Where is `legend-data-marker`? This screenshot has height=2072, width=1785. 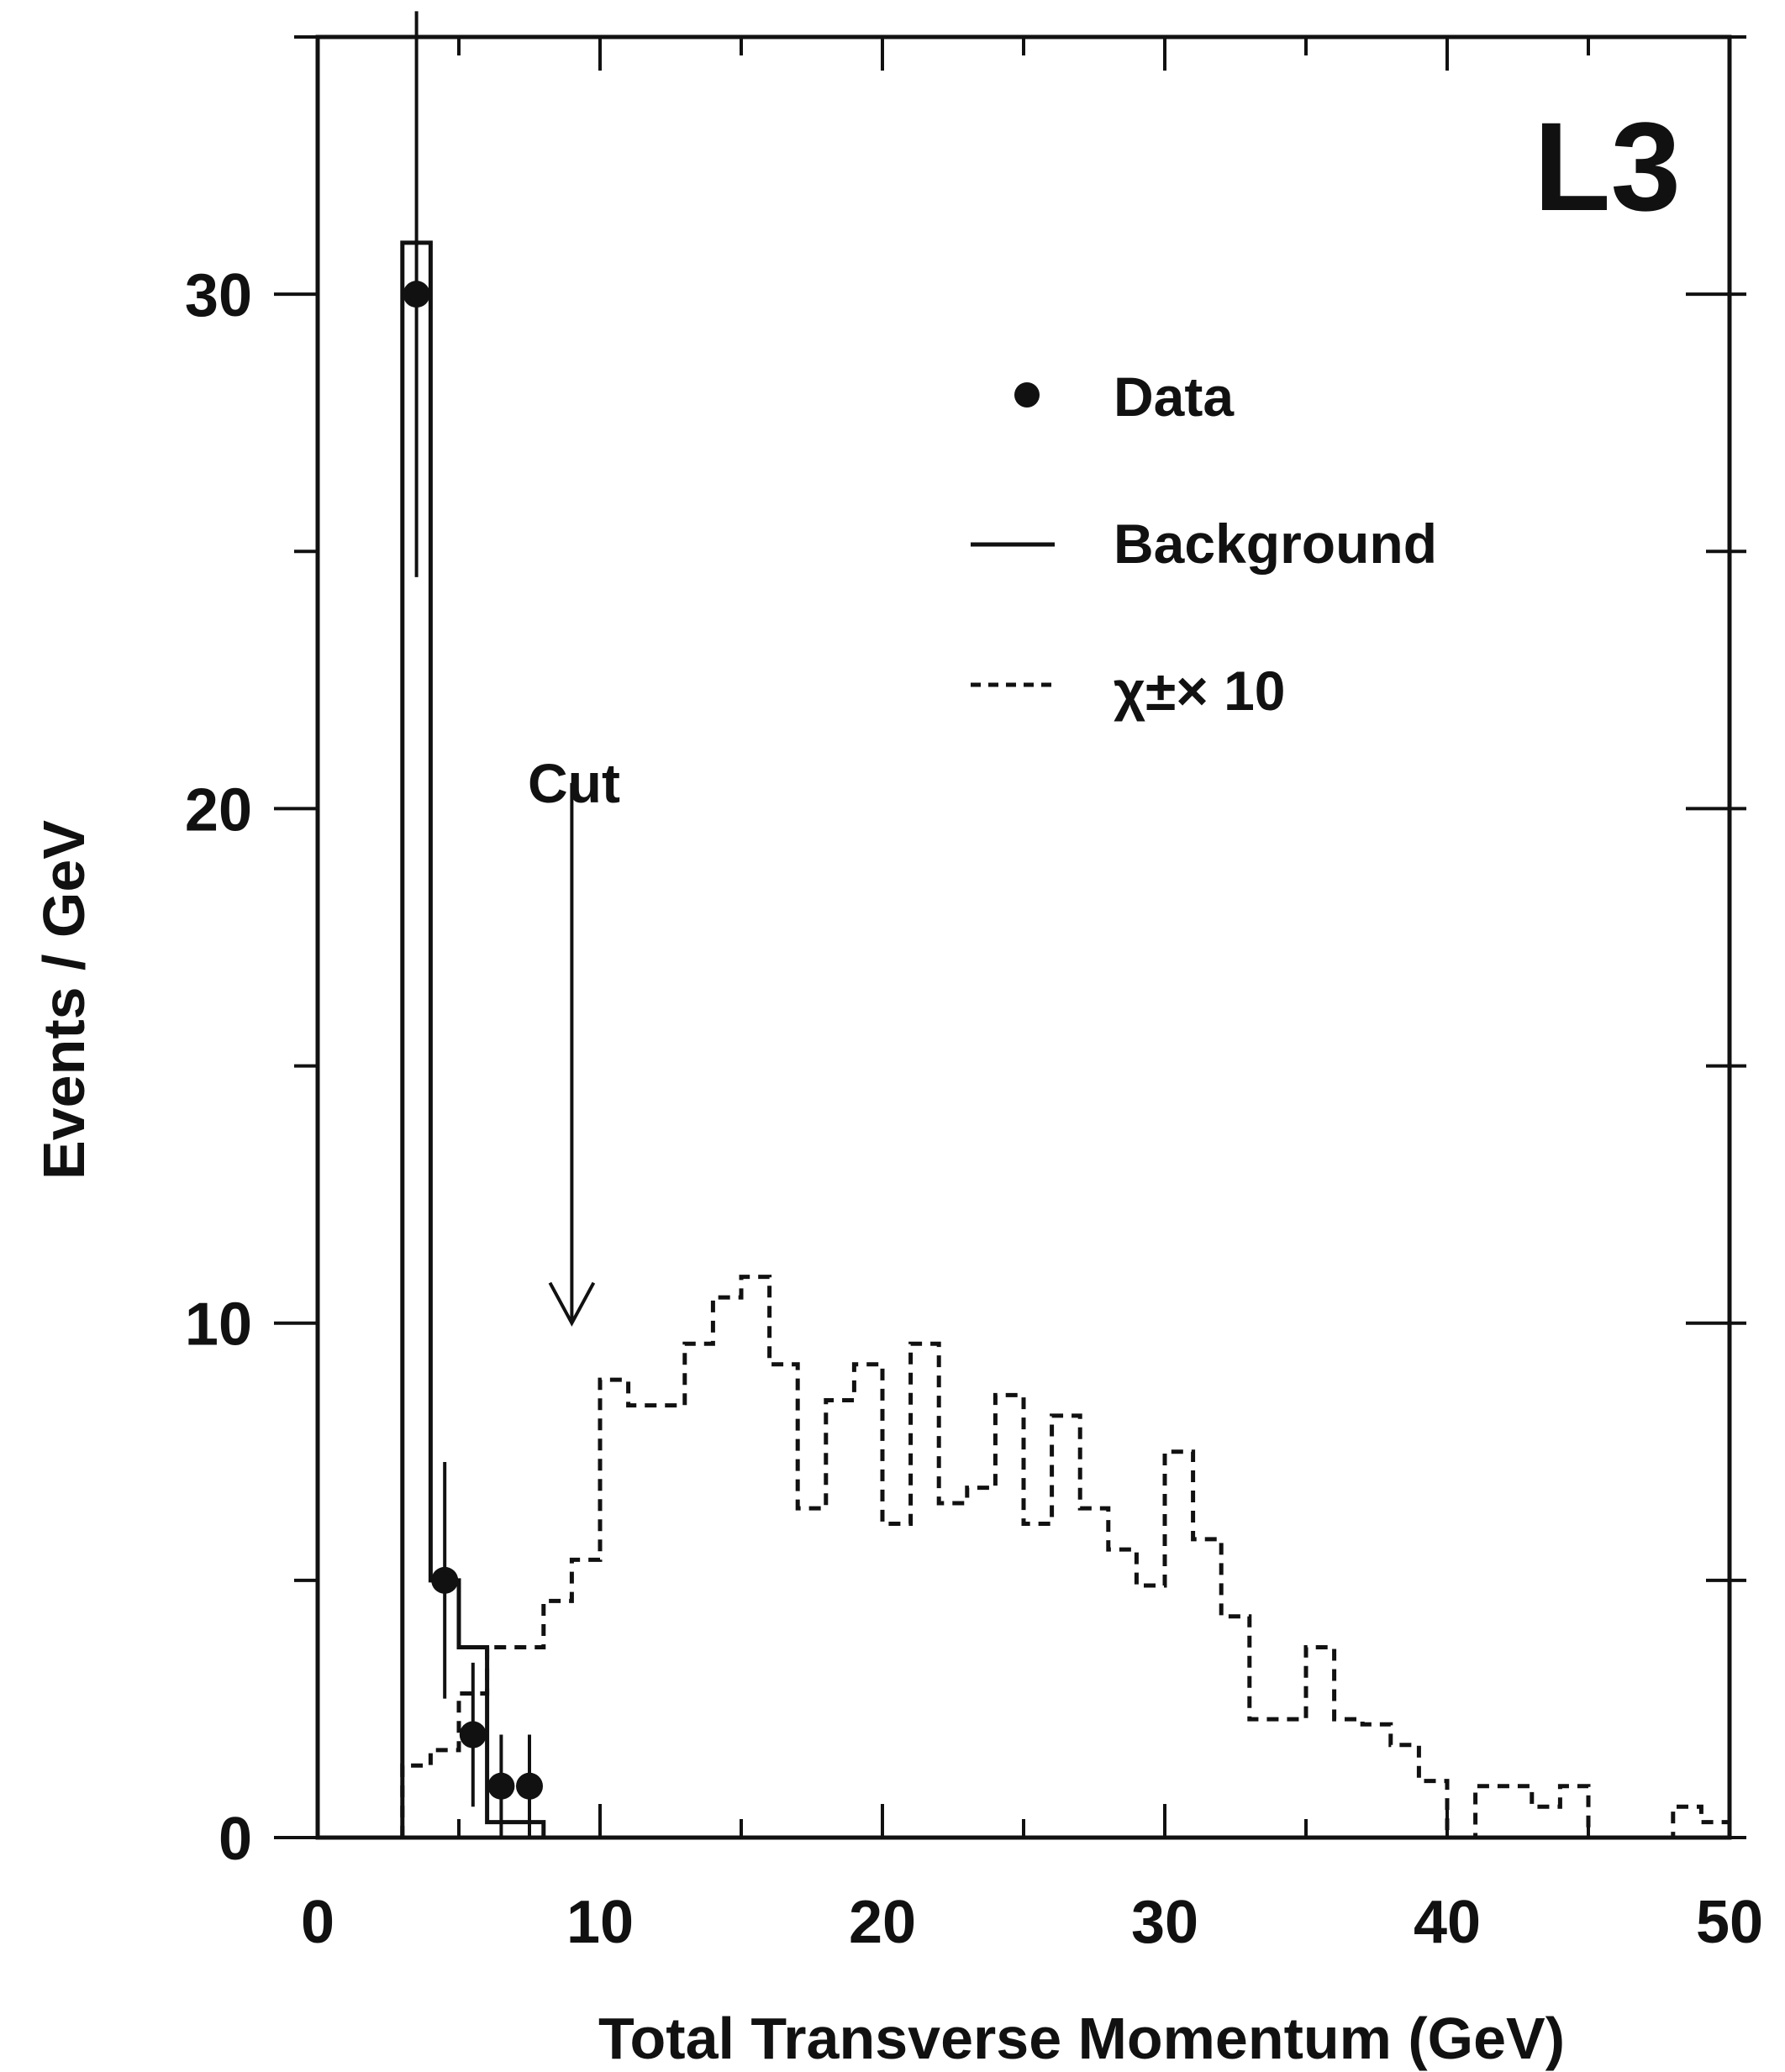
legend-data-marker is located at coordinates (1027, 395).